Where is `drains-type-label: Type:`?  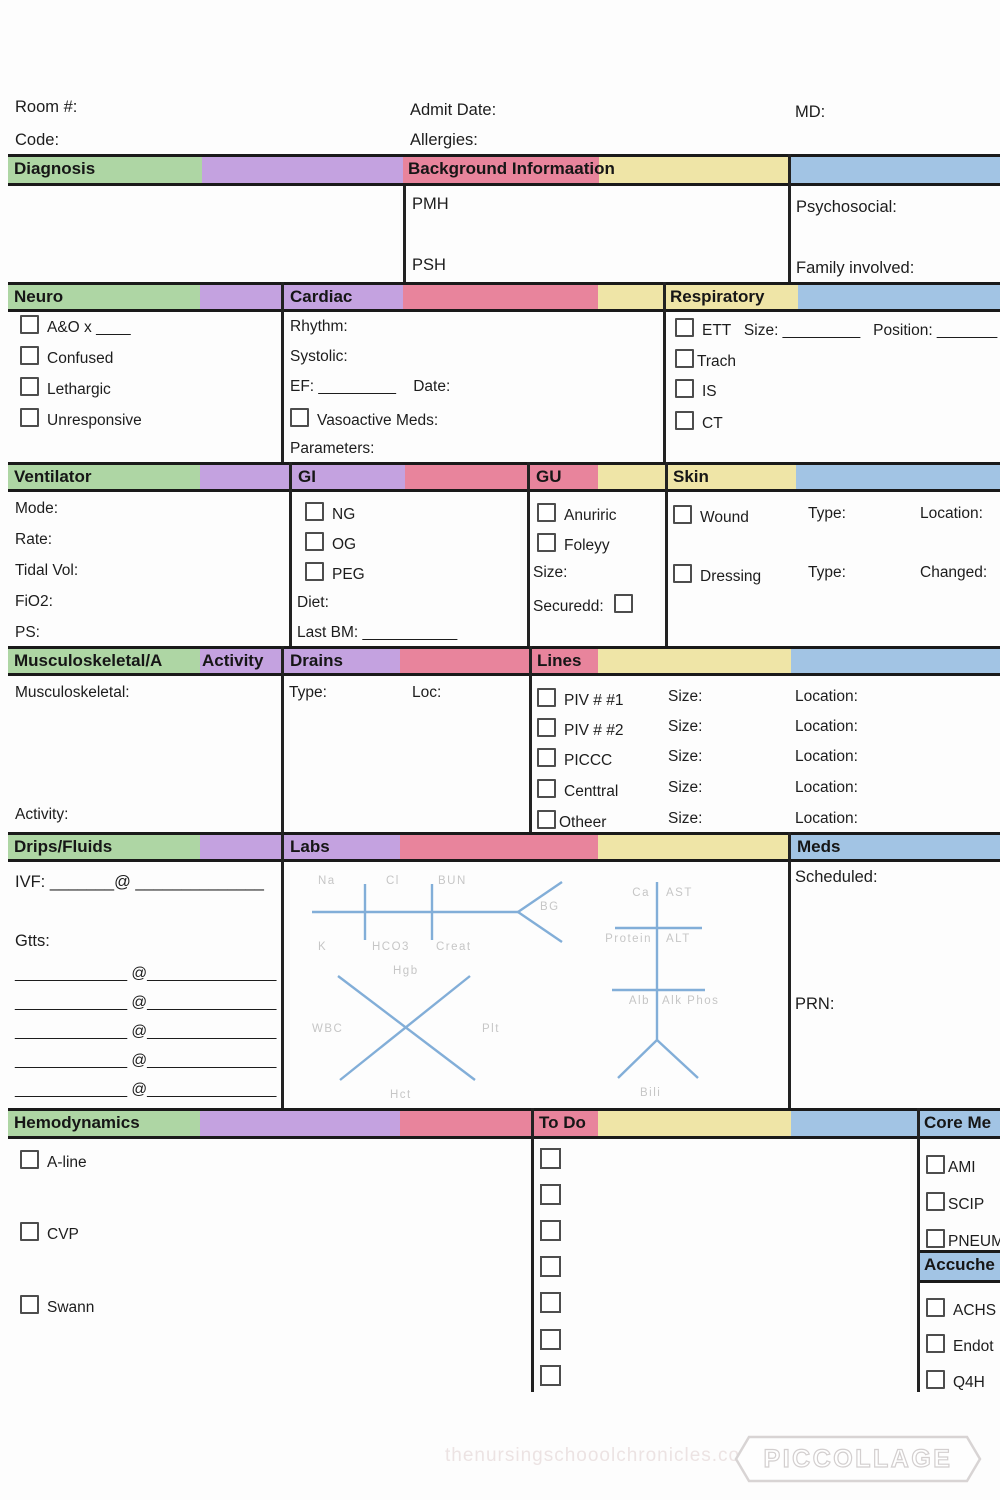
drains-type-label: Type: is located at coordinates (308, 692).